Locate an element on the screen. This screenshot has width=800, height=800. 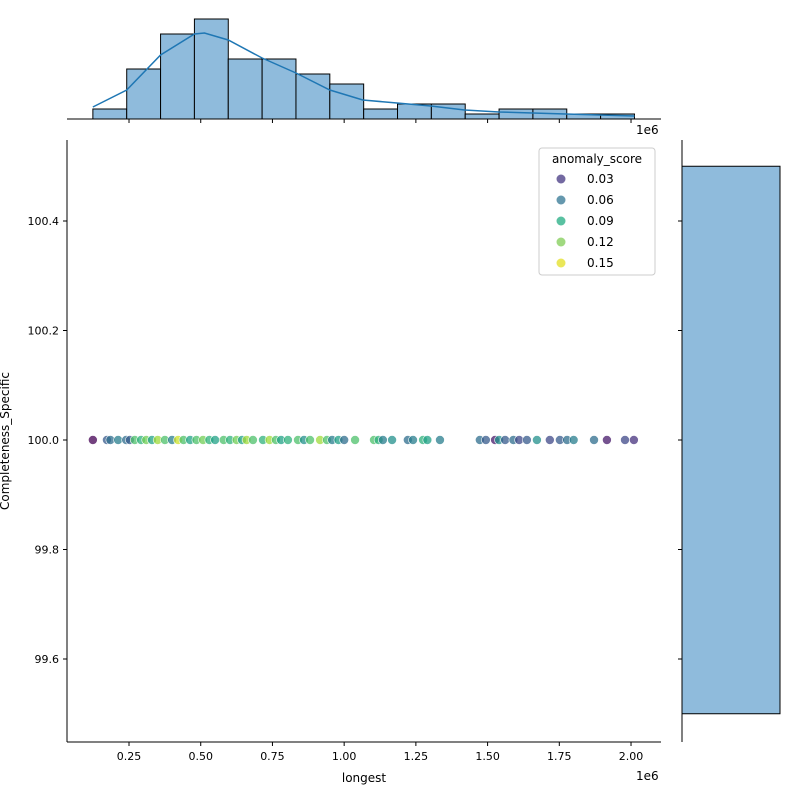
legend: anomaly_score 0.03 0.06 0.09 0.12 0.15 is located at coordinates (597, 211).